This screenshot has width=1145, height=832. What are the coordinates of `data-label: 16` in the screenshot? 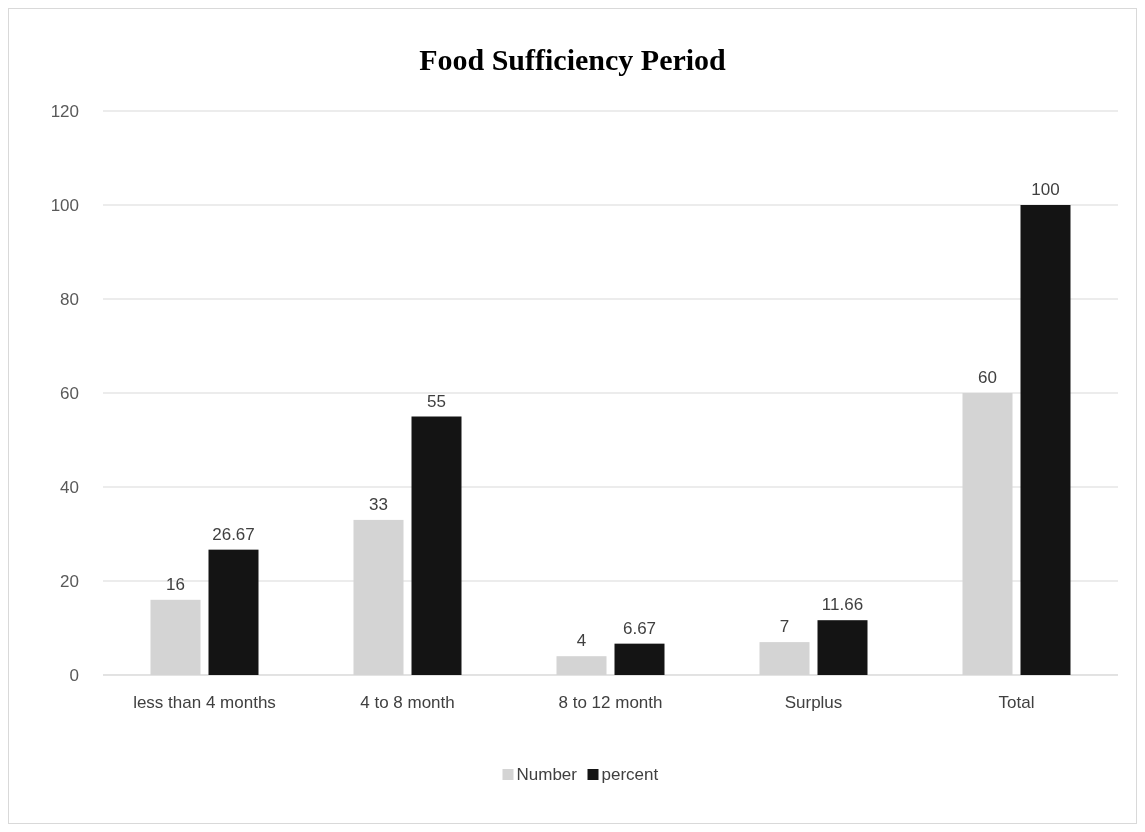 It's located at (175, 584).